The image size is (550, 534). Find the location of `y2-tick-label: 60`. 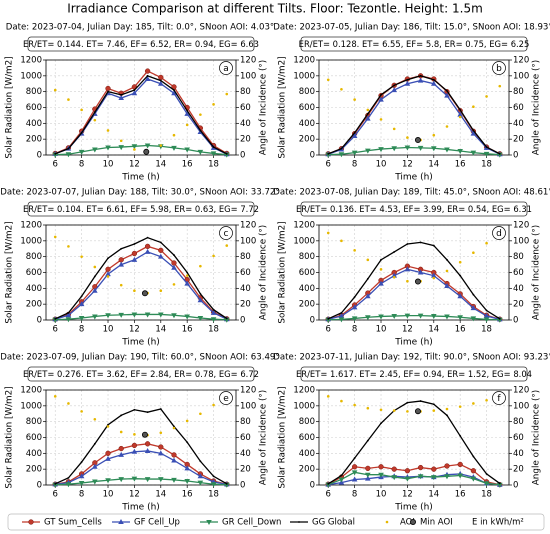

y2-tick-label: 60 is located at coordinates (245, 273).